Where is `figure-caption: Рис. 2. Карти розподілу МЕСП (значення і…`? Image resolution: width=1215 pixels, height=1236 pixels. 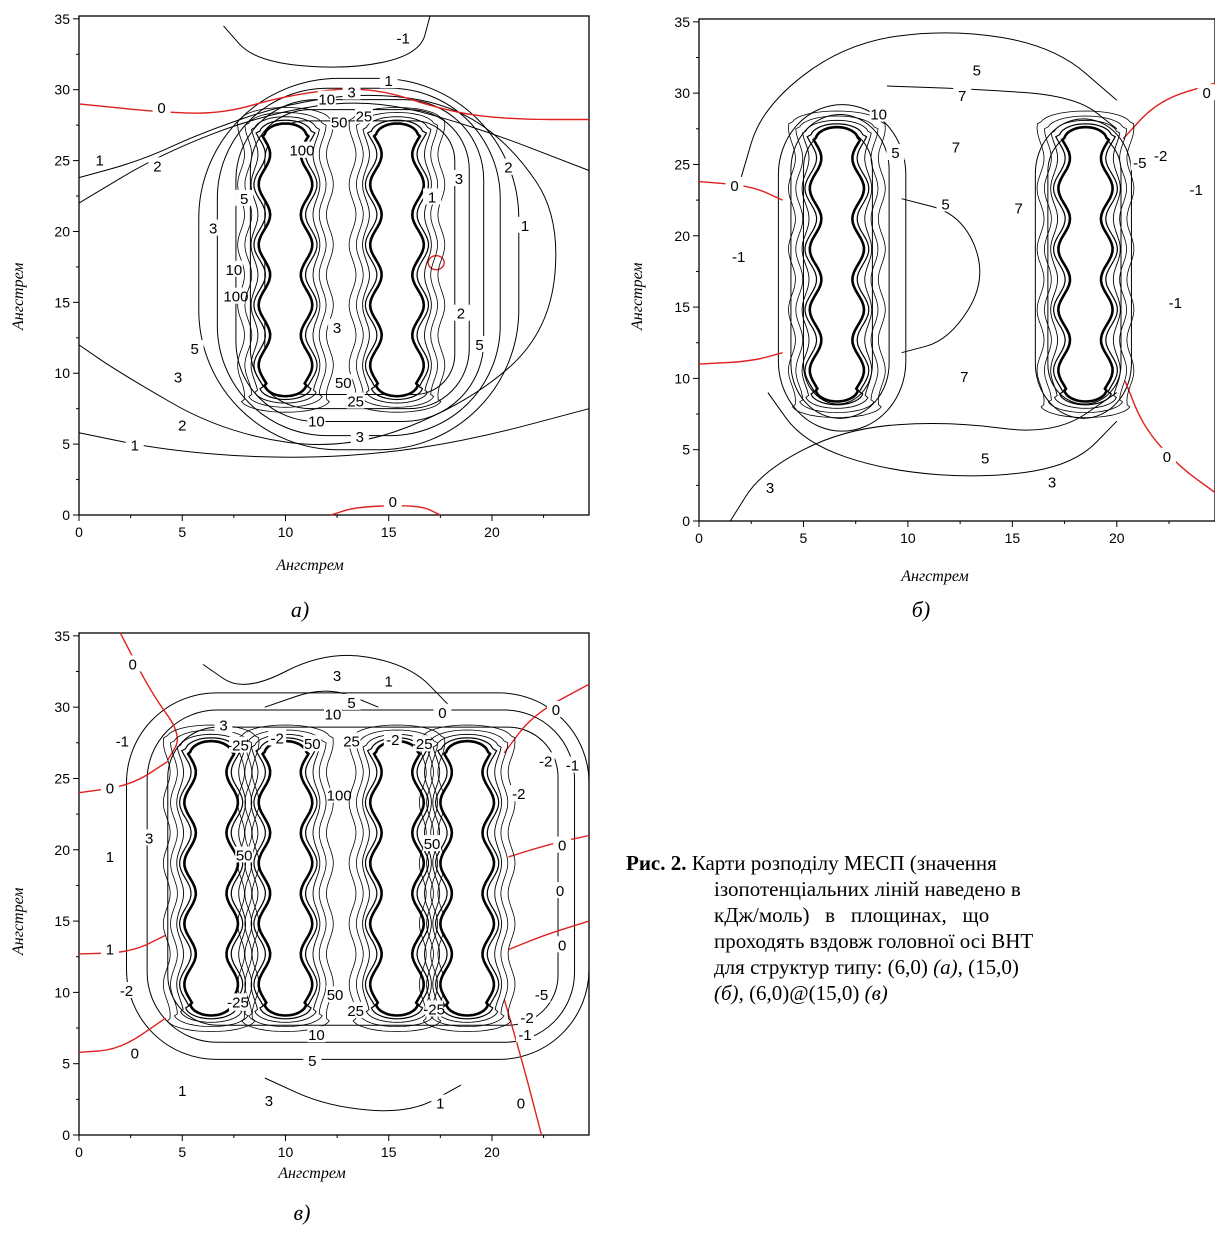 figure-caption: Рис. 2. Карти розподілу МЕСП (значення і… is located at coordinates (918, 928).